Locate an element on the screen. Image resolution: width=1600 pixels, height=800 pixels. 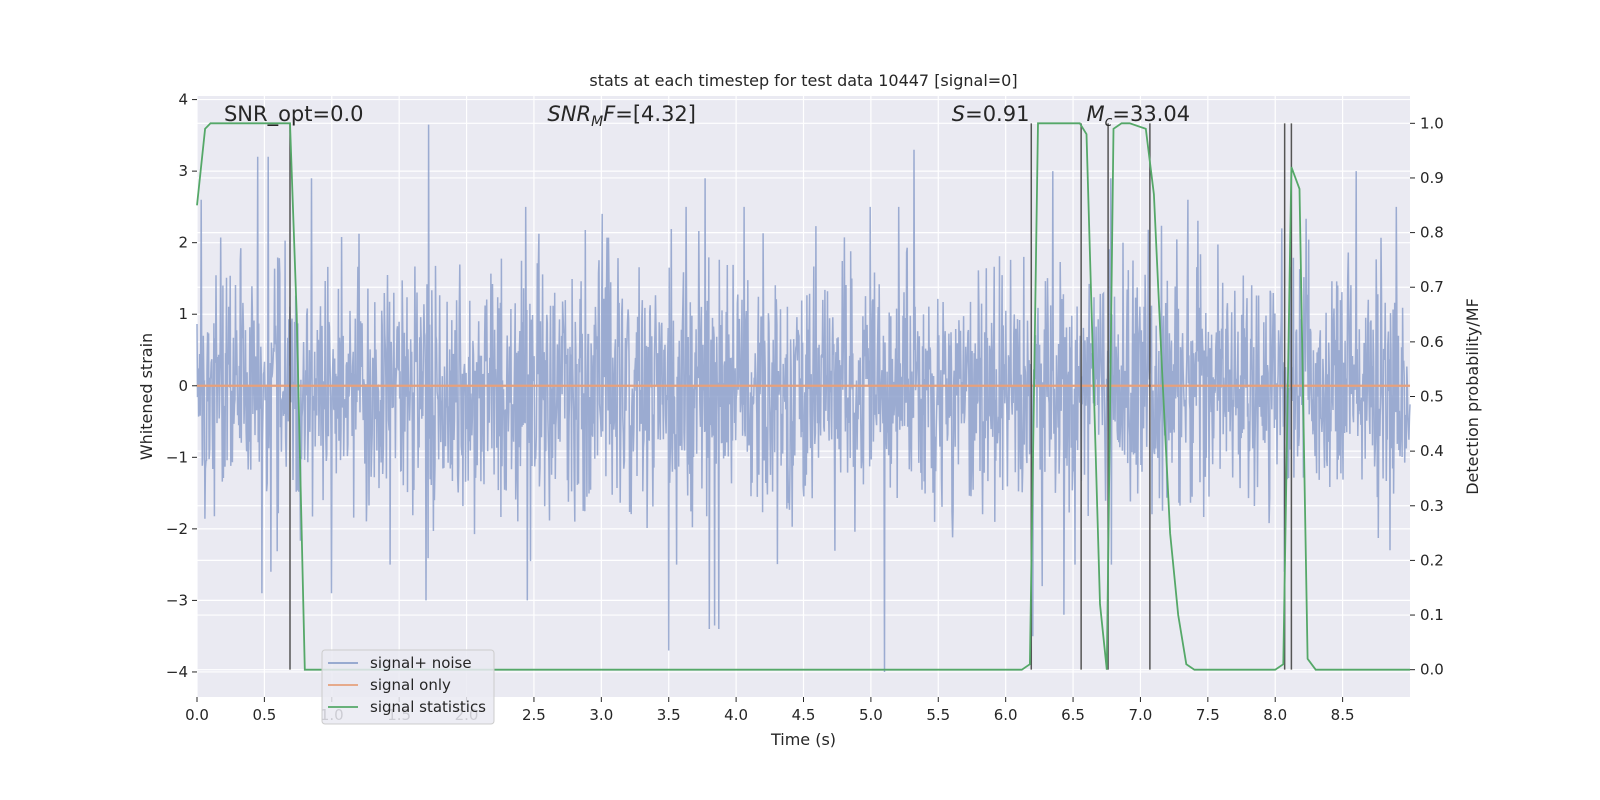
y-right-tick-label: 0.6 is located at coordinates (1432, 342).